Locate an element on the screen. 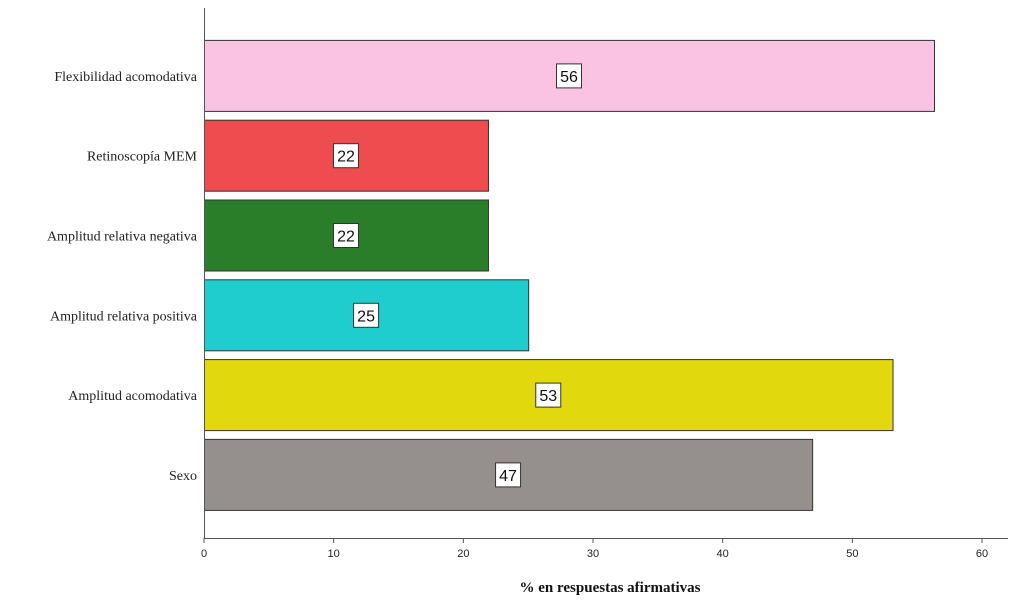 This screenshot has height=603, width=1010. data-label: 47 is located at coordinates (508, 476).